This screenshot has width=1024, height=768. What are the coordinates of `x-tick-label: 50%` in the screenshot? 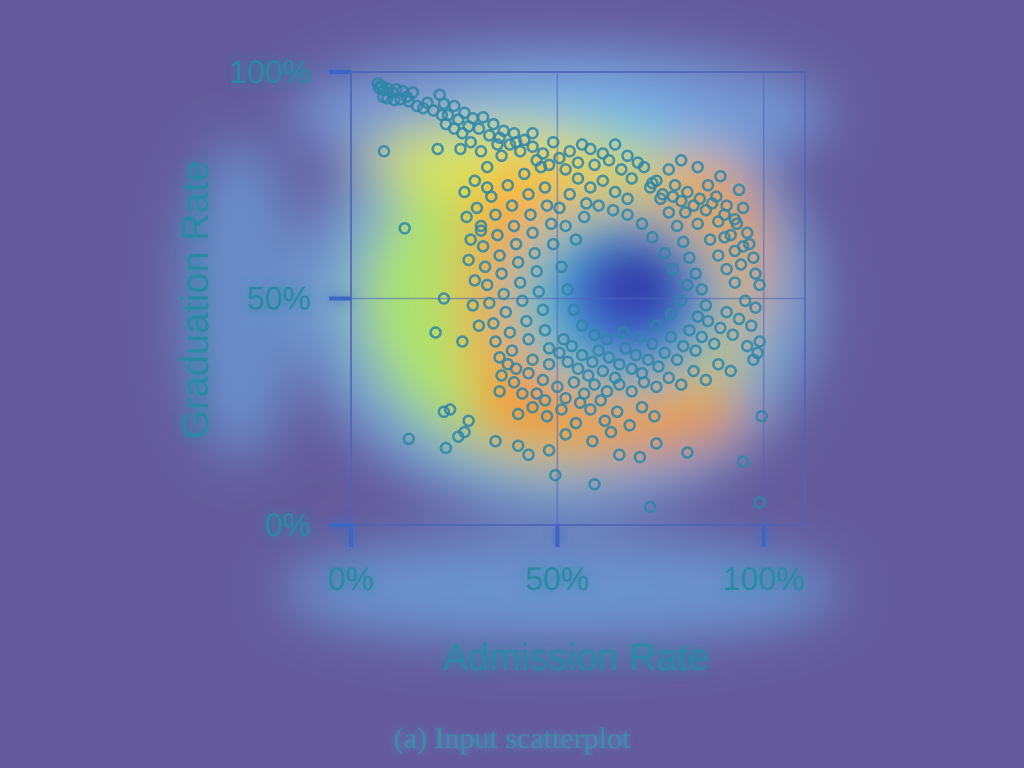 It's located at (557, 579).